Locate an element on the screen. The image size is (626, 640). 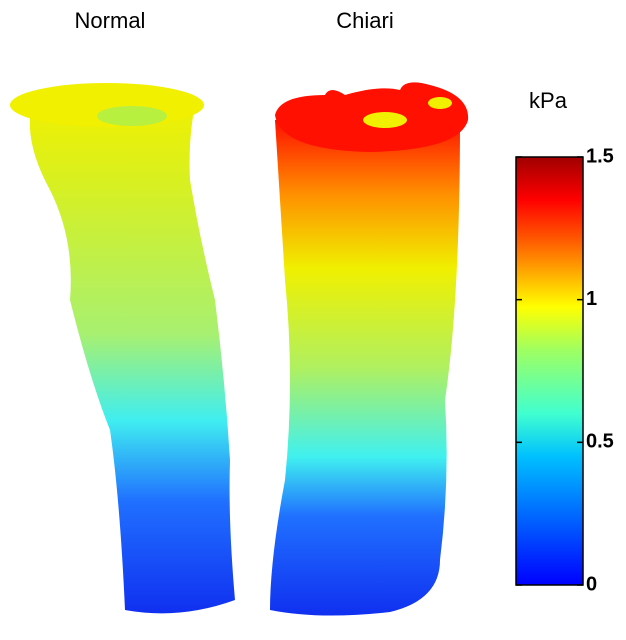
tick-label: 0 is located at coordinates (591, 584).